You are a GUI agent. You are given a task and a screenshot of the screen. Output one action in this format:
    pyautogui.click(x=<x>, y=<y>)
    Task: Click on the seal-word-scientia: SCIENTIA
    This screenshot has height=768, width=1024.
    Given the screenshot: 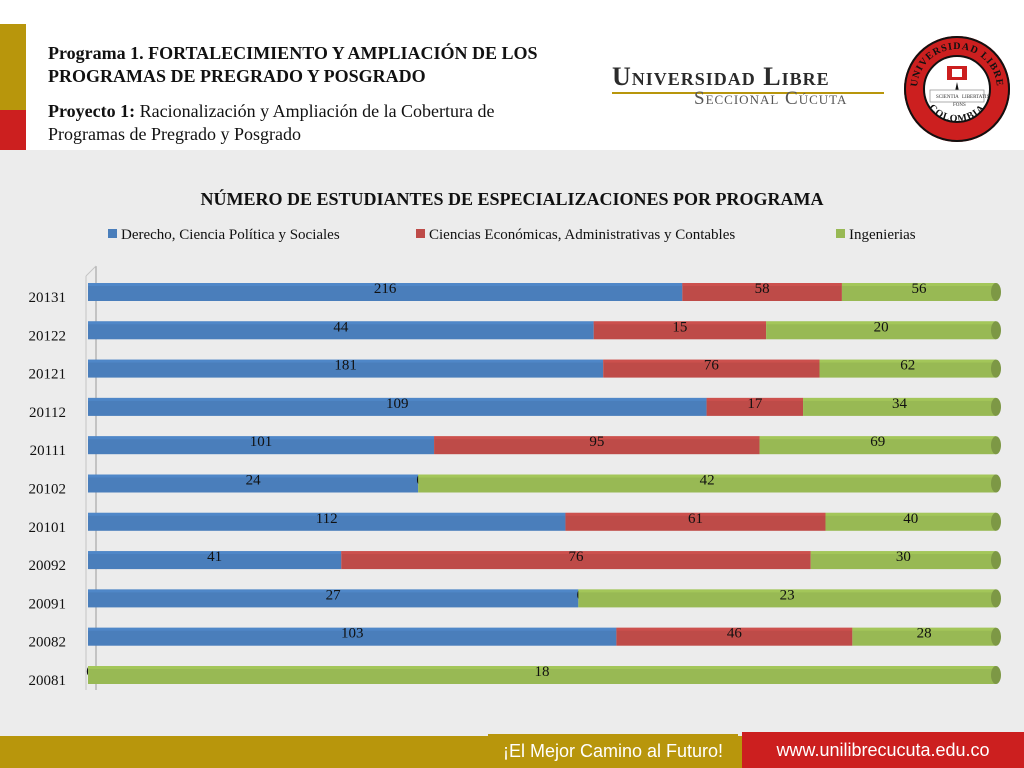 What is the action you would take?
    pyautogui.click(x=947, y=97)
    